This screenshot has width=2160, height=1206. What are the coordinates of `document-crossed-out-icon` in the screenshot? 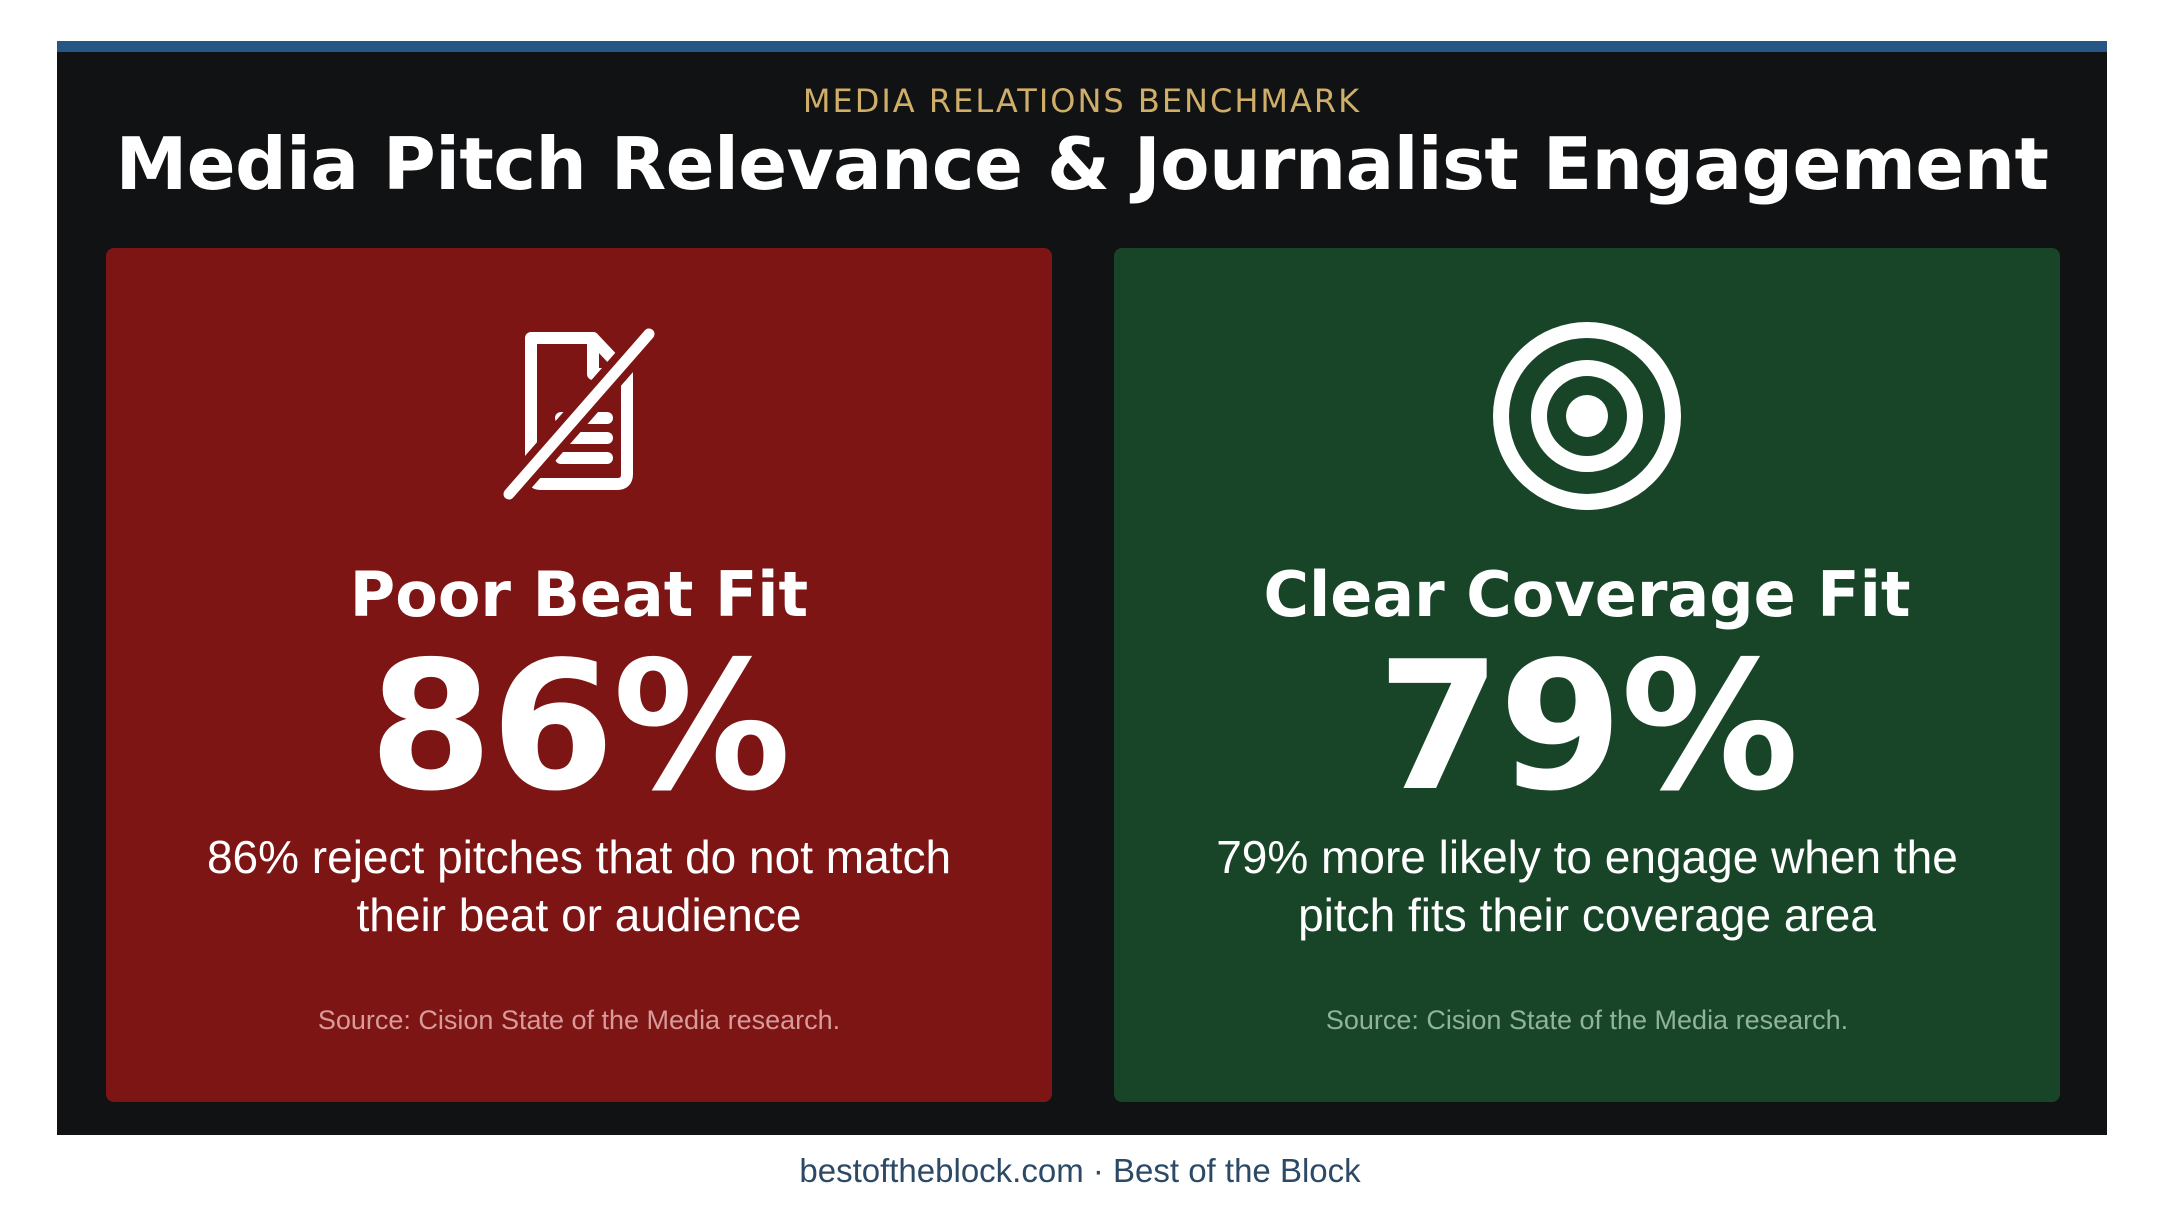 It's located at (579, 416).